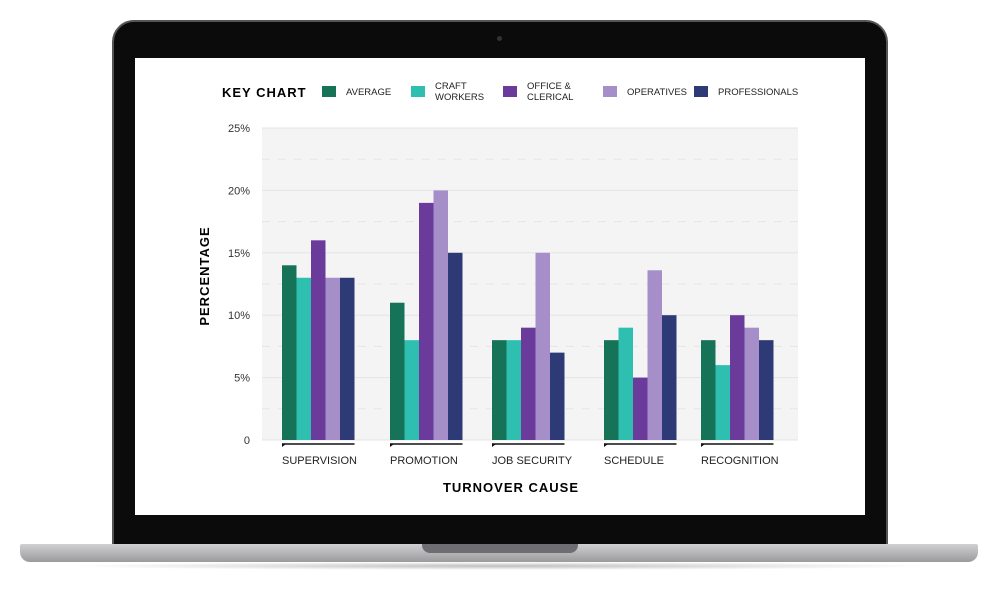  Describe the element at coordinates (532, 461) in the screenshot. I see `x-tick-label: JOB SECURITY` at that location.